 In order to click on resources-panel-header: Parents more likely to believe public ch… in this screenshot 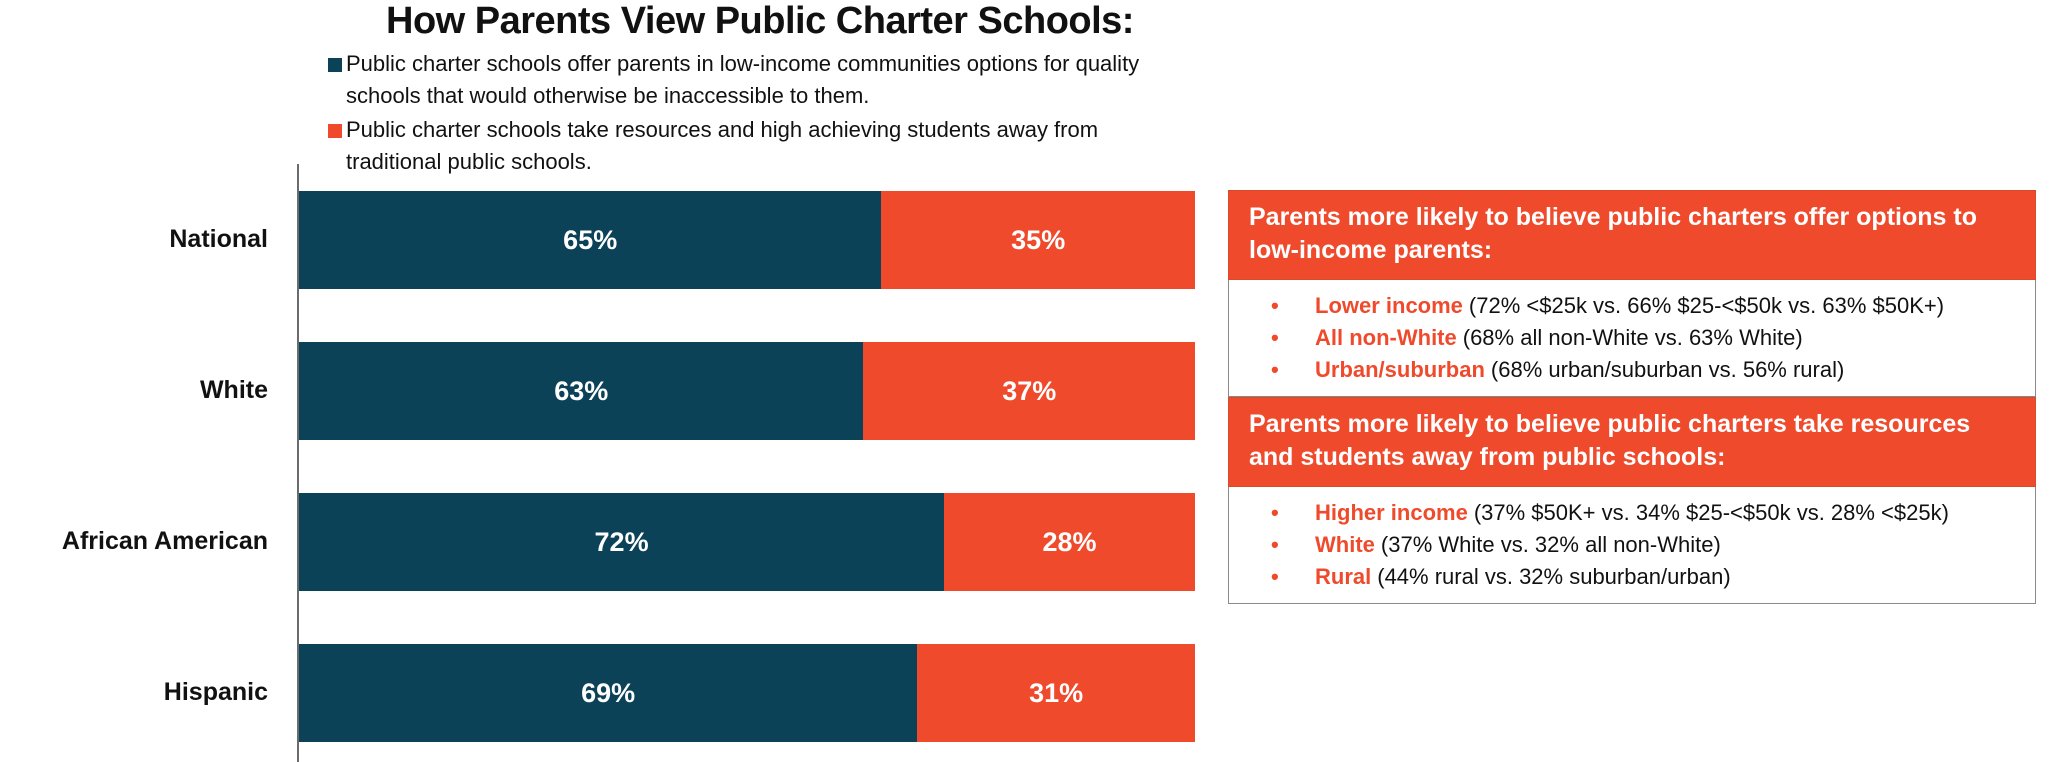, I will do `click(1632, 442)`.